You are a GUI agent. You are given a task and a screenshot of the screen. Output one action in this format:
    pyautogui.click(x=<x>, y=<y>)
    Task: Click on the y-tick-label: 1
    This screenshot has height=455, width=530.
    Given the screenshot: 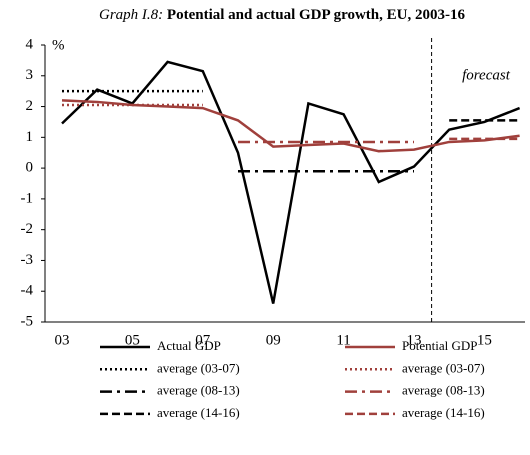 What is the action you would take?
    pyautogui.click(x=30, y=137)
    